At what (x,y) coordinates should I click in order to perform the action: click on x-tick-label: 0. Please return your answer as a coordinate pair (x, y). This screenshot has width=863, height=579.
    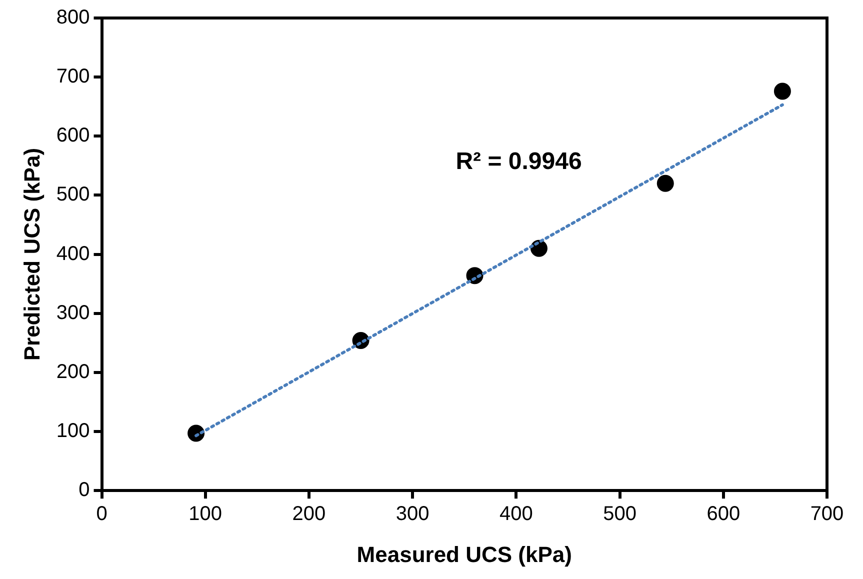
    Looking at the image, I should click on (102, 514).